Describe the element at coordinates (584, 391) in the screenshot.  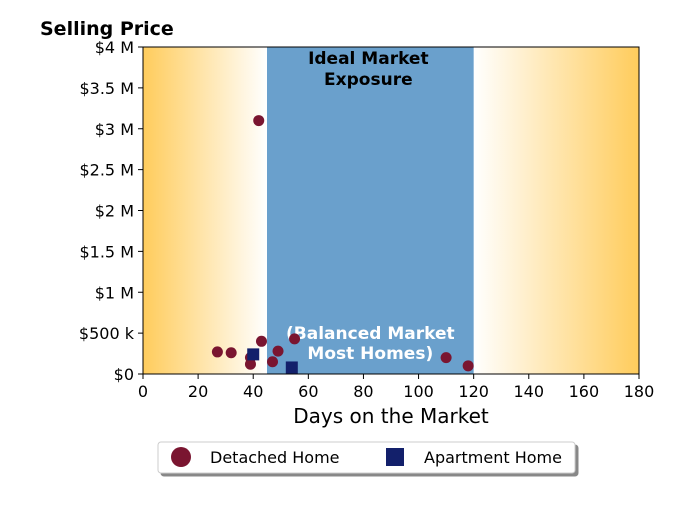
I see `x-tick-label: 160` at that location.